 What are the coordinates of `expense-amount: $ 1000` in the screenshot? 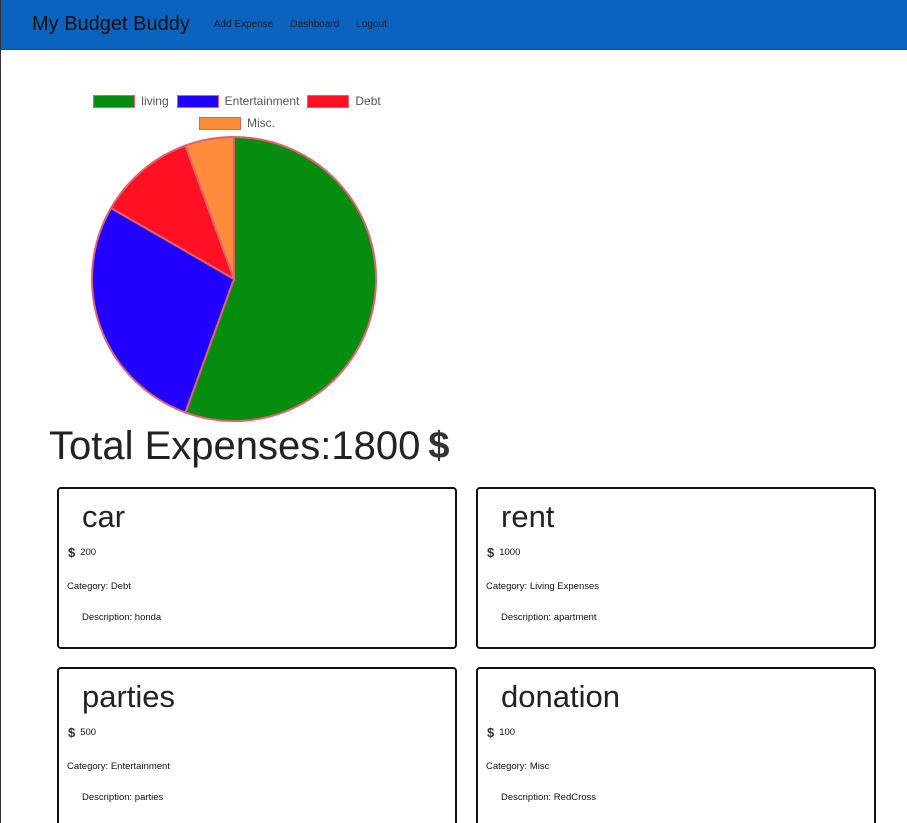 It's located at (503, 552).